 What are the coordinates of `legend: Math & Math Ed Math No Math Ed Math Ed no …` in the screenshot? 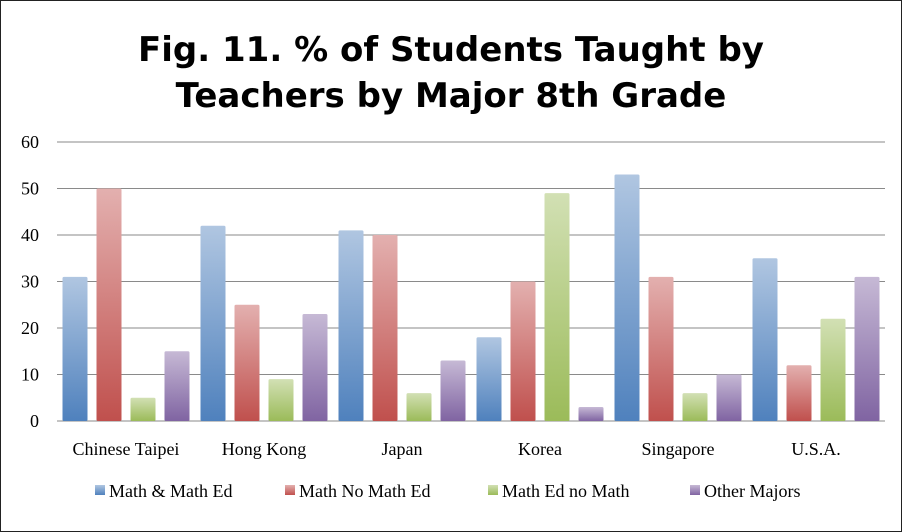 It's located at (447, 491).